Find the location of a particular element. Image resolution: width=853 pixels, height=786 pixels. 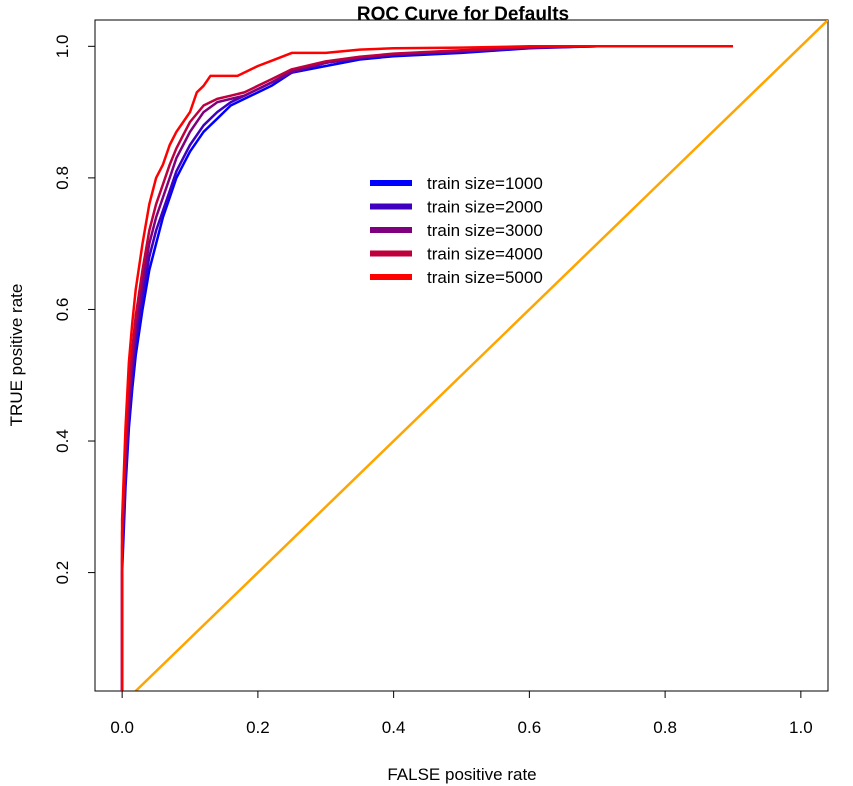

legend-label-2: train size=2000 is located at coordinates (485, 207).